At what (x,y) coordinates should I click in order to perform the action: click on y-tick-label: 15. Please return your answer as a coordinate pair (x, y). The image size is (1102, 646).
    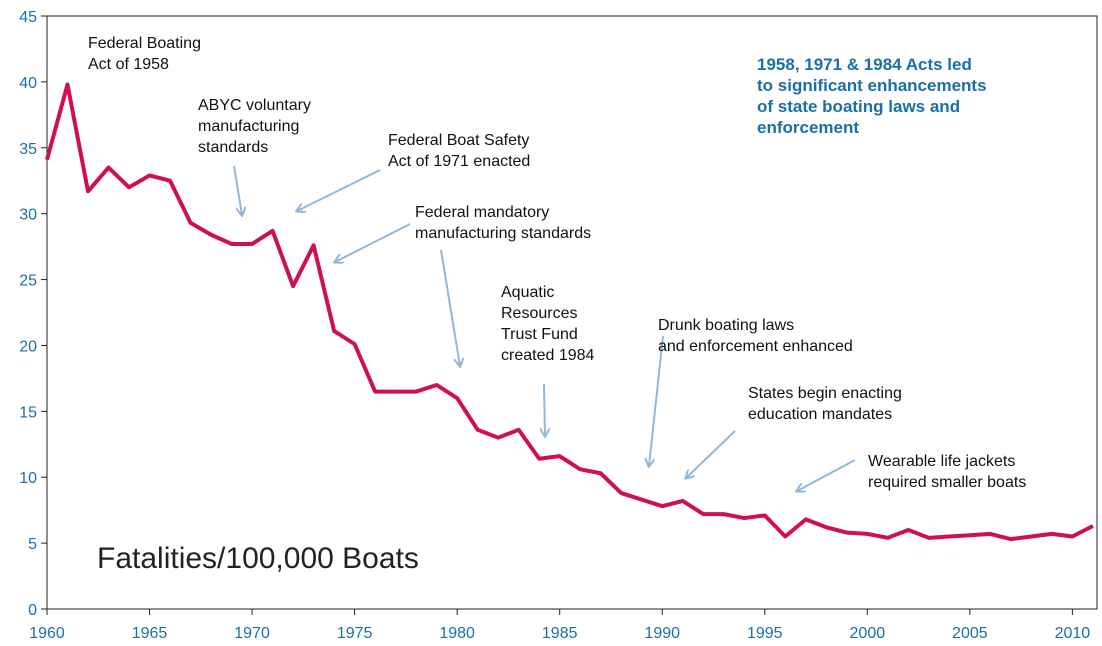
    Looking at the image, I should click on (28, 412).